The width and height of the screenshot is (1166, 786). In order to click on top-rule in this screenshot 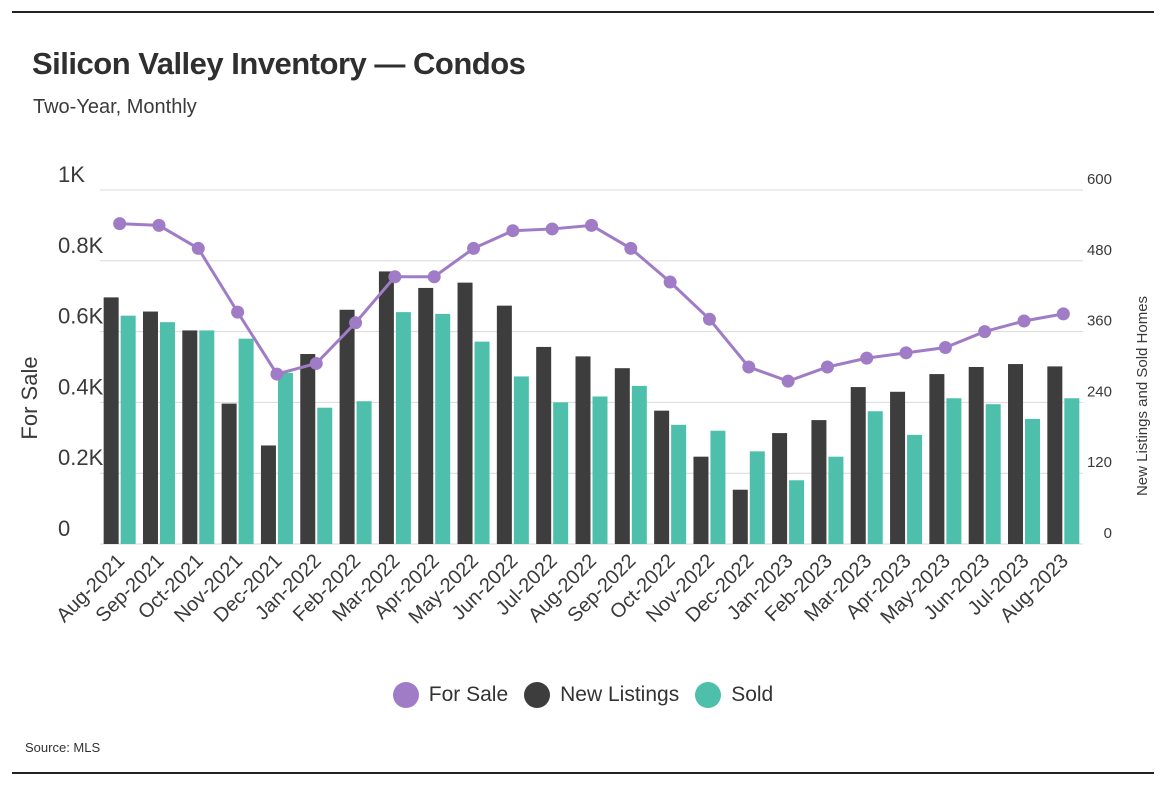, I will do `click(583, 12)`.